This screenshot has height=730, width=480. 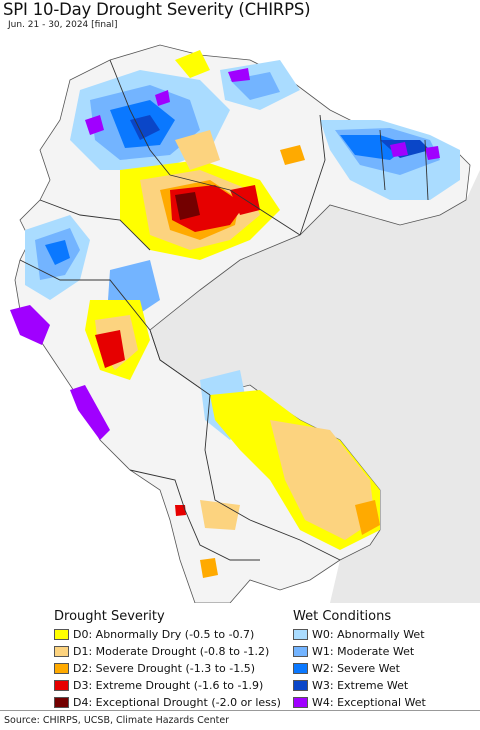 What do you see at coordinates (369, 702) in the screenshot?
I see `legend-label-w4: W4: Exceptional Wet` at bounding box center [369, 702].